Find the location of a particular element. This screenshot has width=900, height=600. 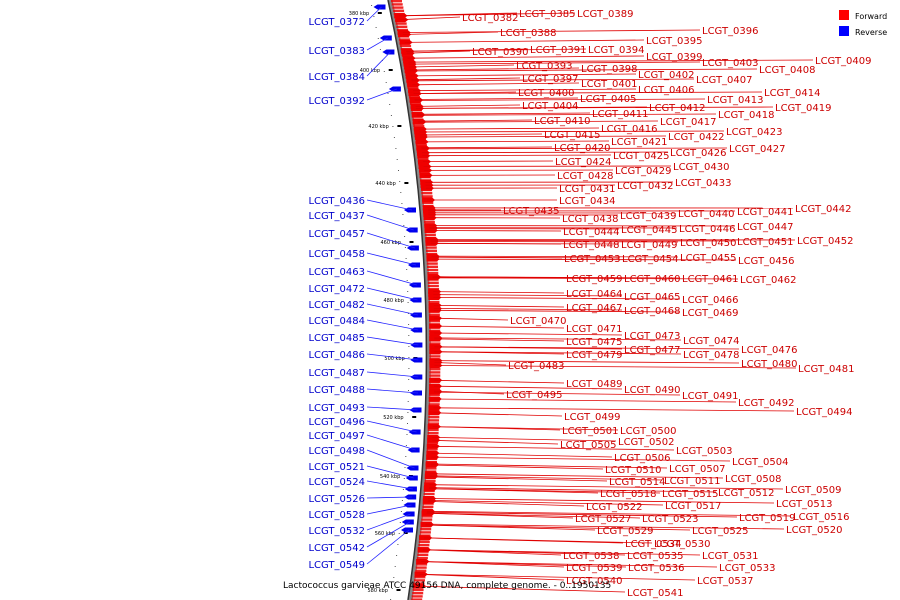

forward-gene-label: LCGT_0506 is located at coordinates (642, 458).